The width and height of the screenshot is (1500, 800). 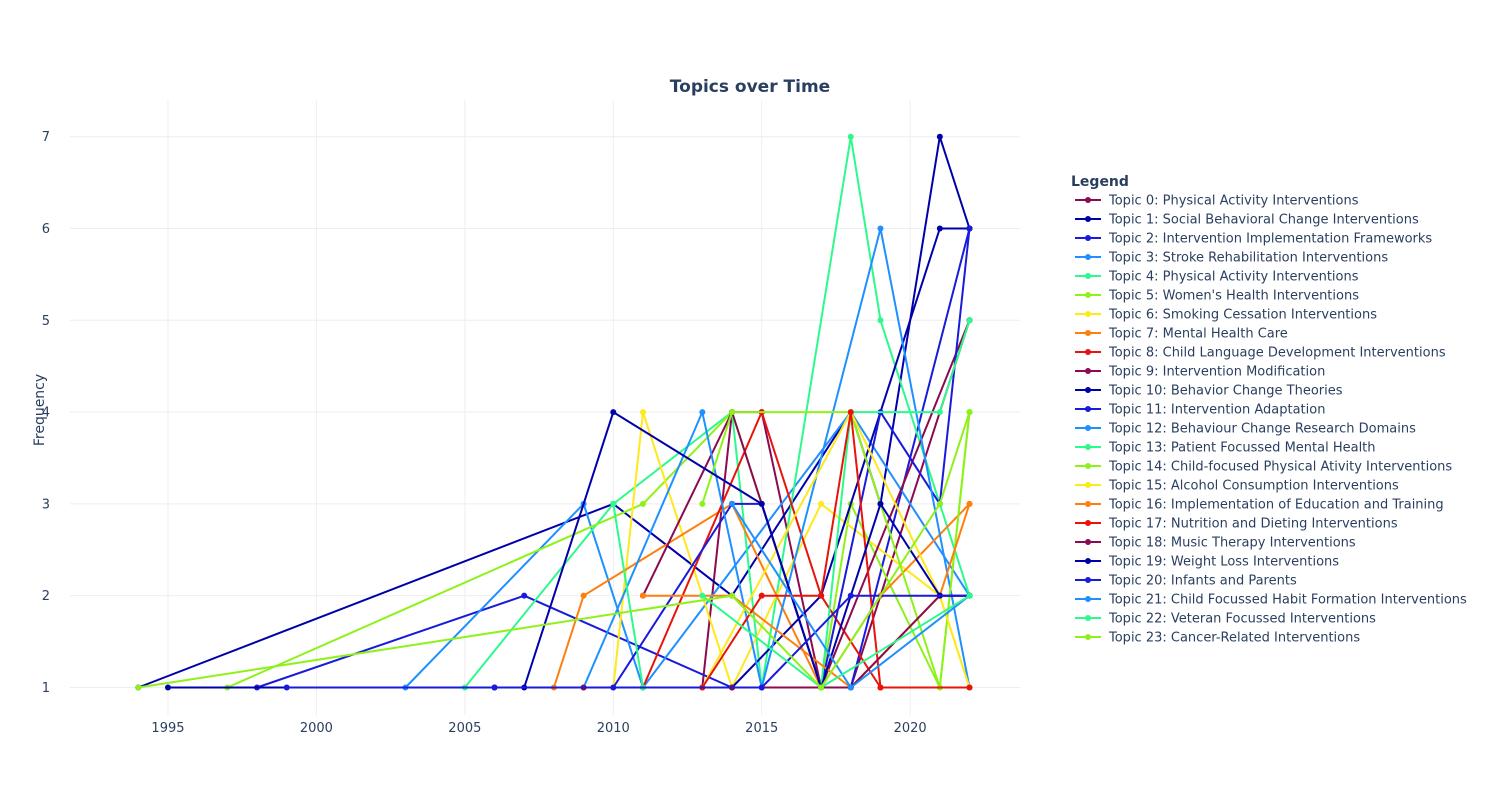 I want to click on legend-label: Topic 6: Smoking Cessation Interventions, so click(x=1242, y=315).